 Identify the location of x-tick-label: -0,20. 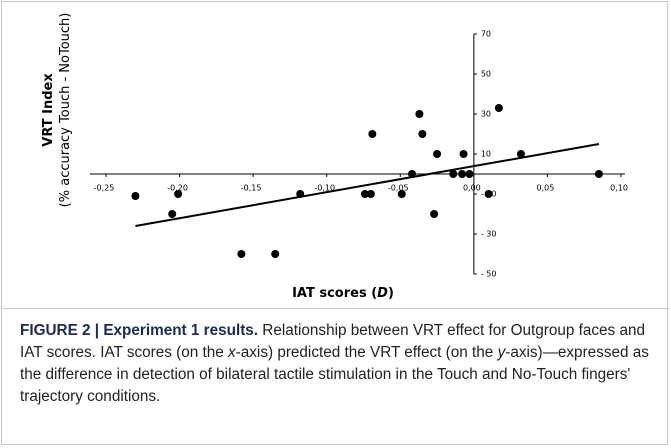
(177, 188).